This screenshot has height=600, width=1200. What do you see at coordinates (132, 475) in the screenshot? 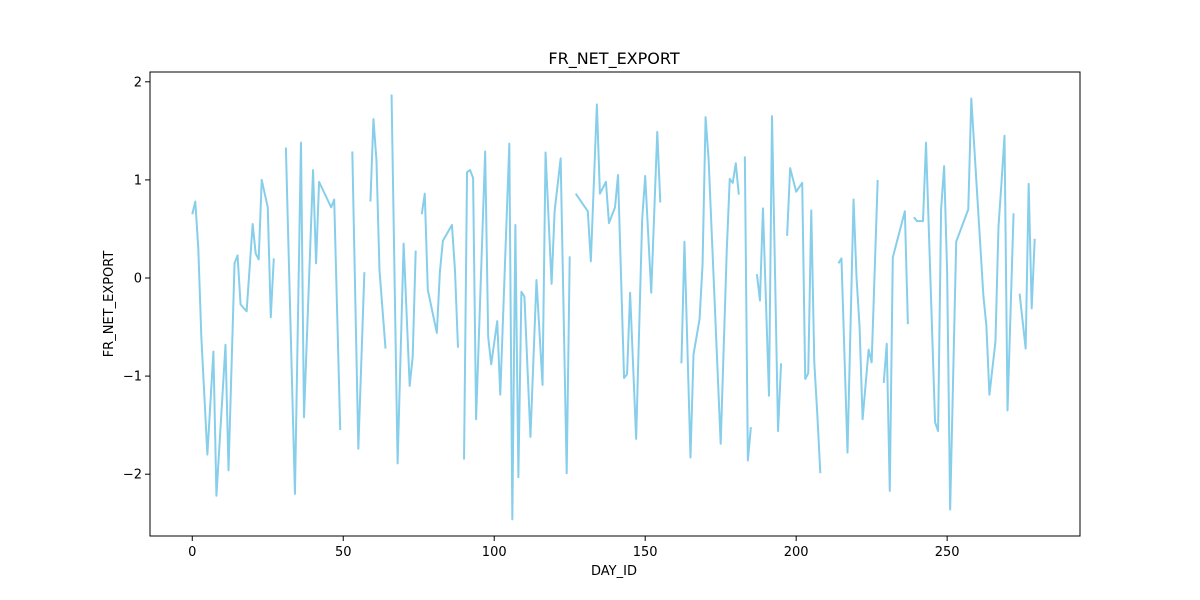
I see `y-tick-label: −2` at bounding box center [132, 475].